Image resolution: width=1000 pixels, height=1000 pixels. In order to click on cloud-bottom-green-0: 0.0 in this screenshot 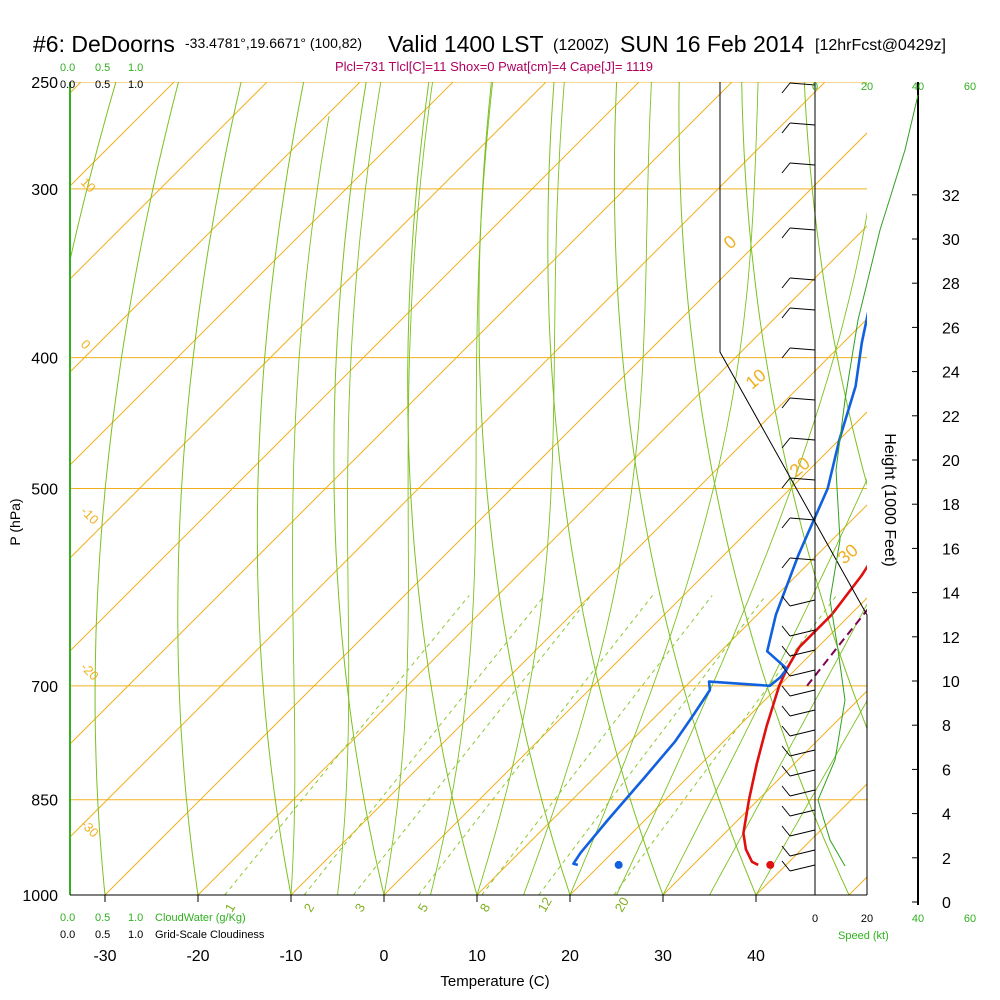, I will do `click(67, 918)`.